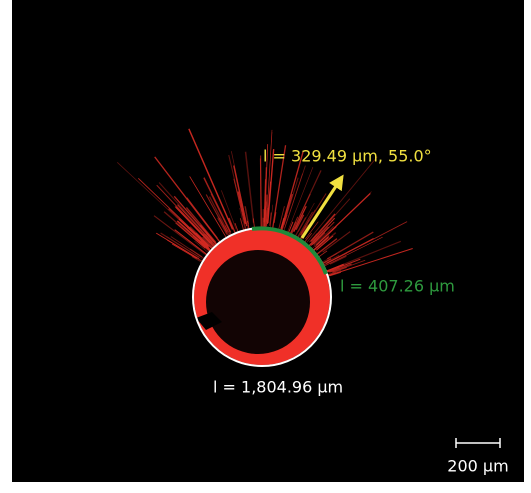  Describe the element at coordinates (209, 321) in the screenshot. I see `notch` at that location.